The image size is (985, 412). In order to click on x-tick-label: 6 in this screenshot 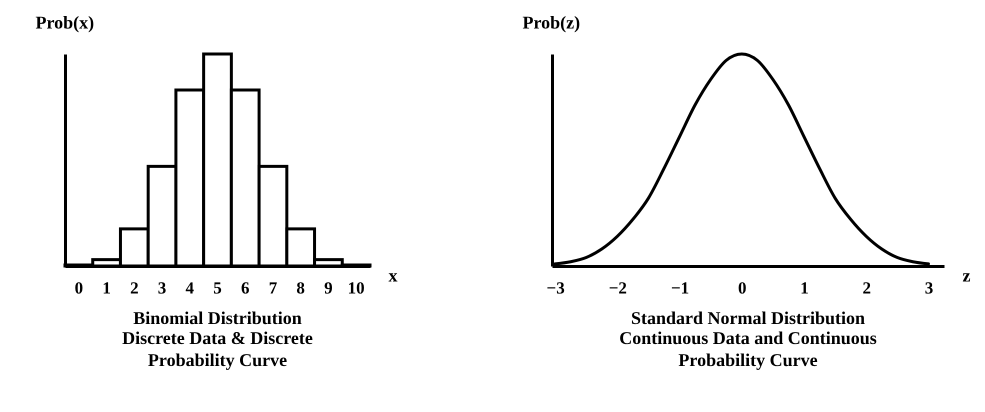, I will do `click(245, 288)`.